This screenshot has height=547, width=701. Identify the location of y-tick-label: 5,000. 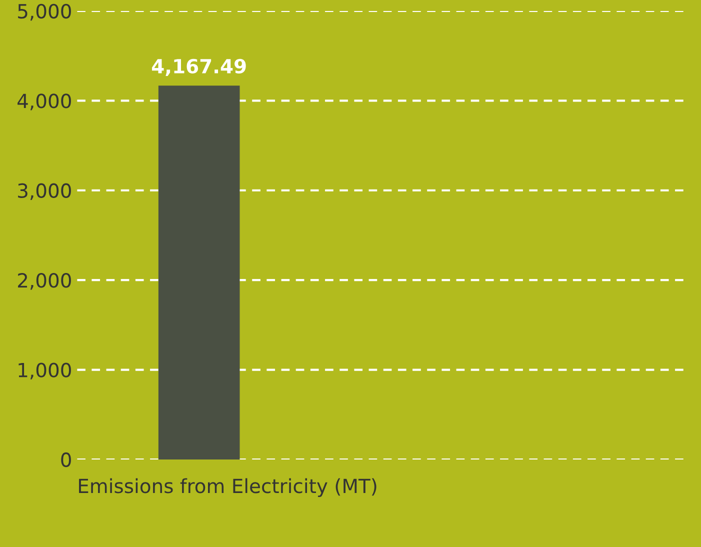
(44, 12).